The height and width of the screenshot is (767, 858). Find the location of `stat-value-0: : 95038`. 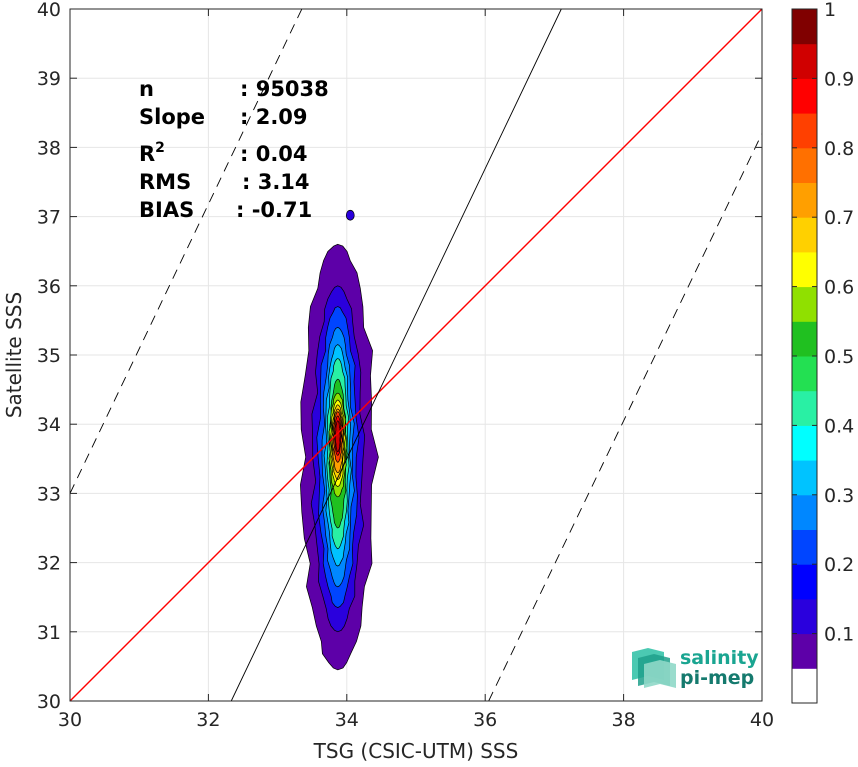

stat-value-0: : 95038 is located at coordinates (284, 89).